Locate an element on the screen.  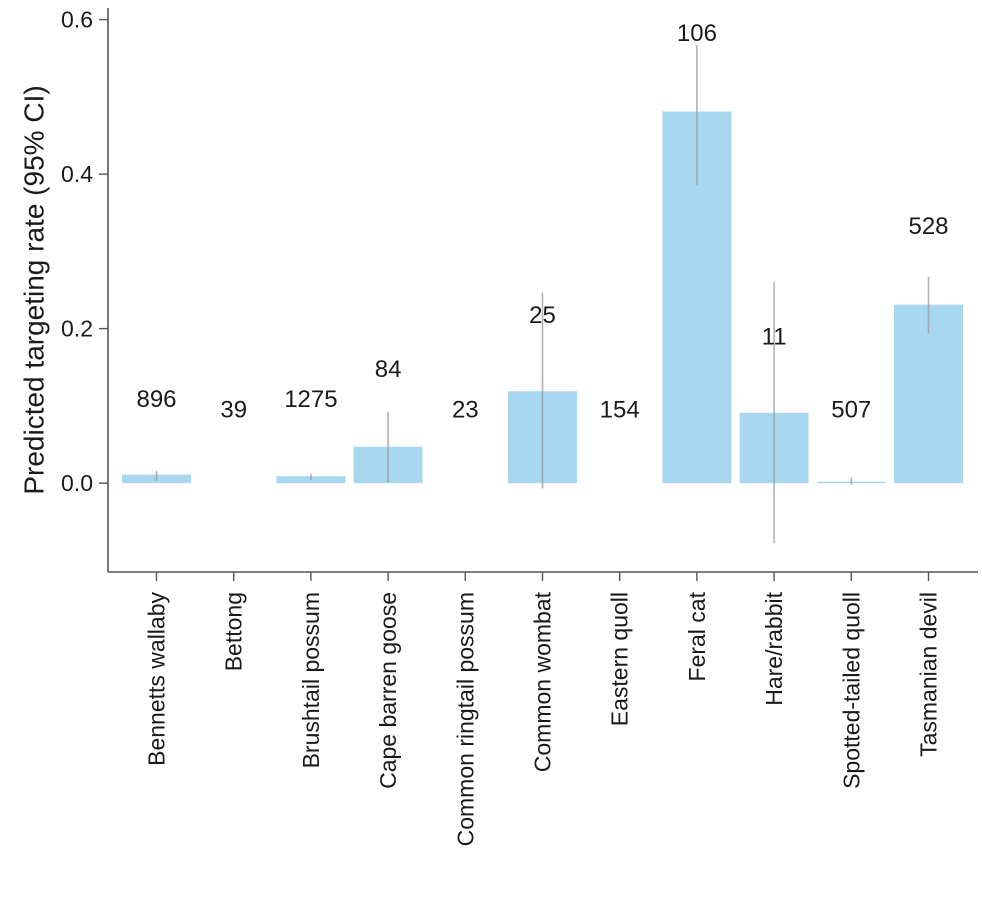
count-label-eastern-quoll: 154 is located at coordinates (620, 409).